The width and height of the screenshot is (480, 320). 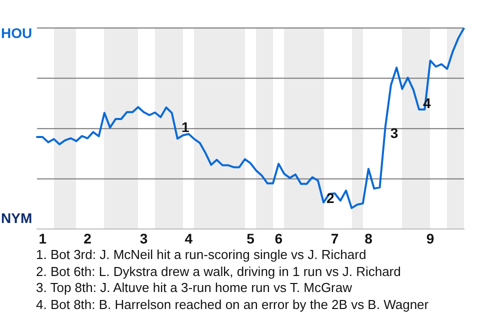 I want to click on x-tick-label: 6, so click(x=278, y=238).